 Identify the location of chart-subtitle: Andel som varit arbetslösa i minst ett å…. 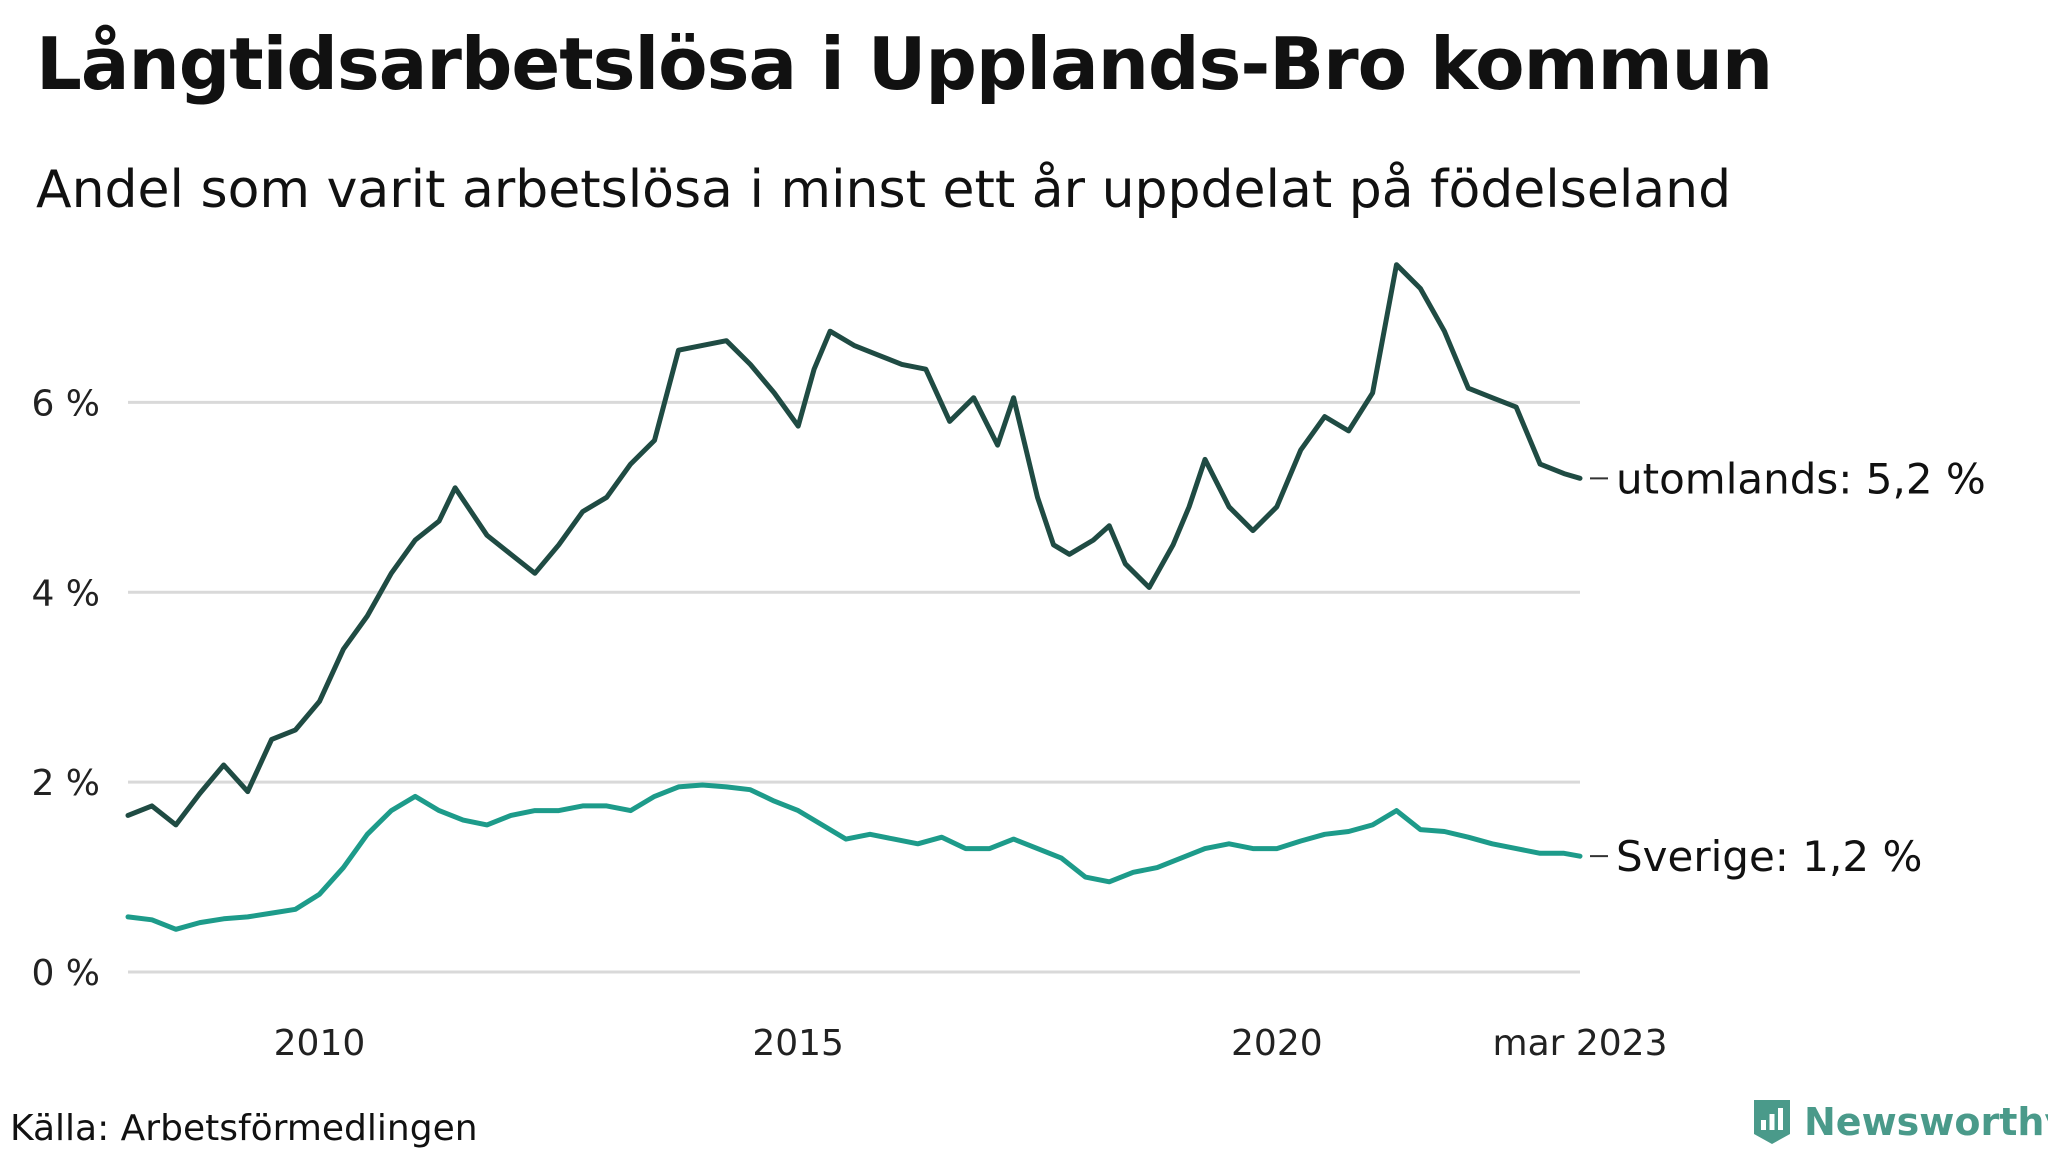
(884, 190).